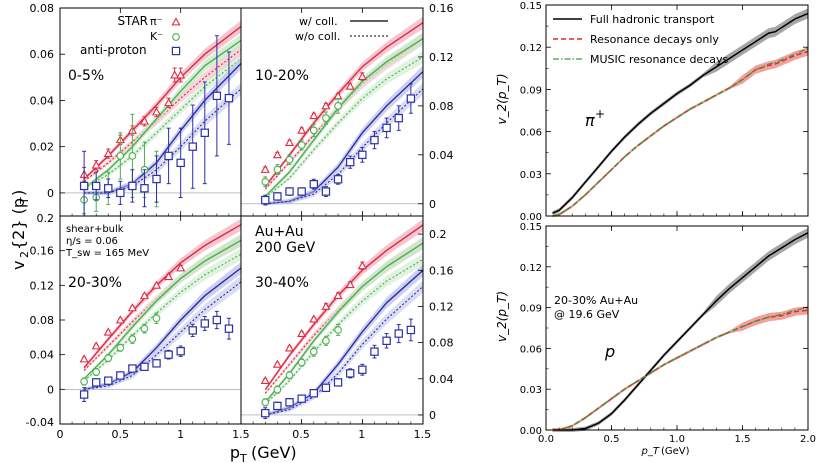 Image resolution: width=822 pixels, height=463 pixels. Describe the element at coordinates (176, 51) in the screenshot. I see `legend-proton-marker` at that location.